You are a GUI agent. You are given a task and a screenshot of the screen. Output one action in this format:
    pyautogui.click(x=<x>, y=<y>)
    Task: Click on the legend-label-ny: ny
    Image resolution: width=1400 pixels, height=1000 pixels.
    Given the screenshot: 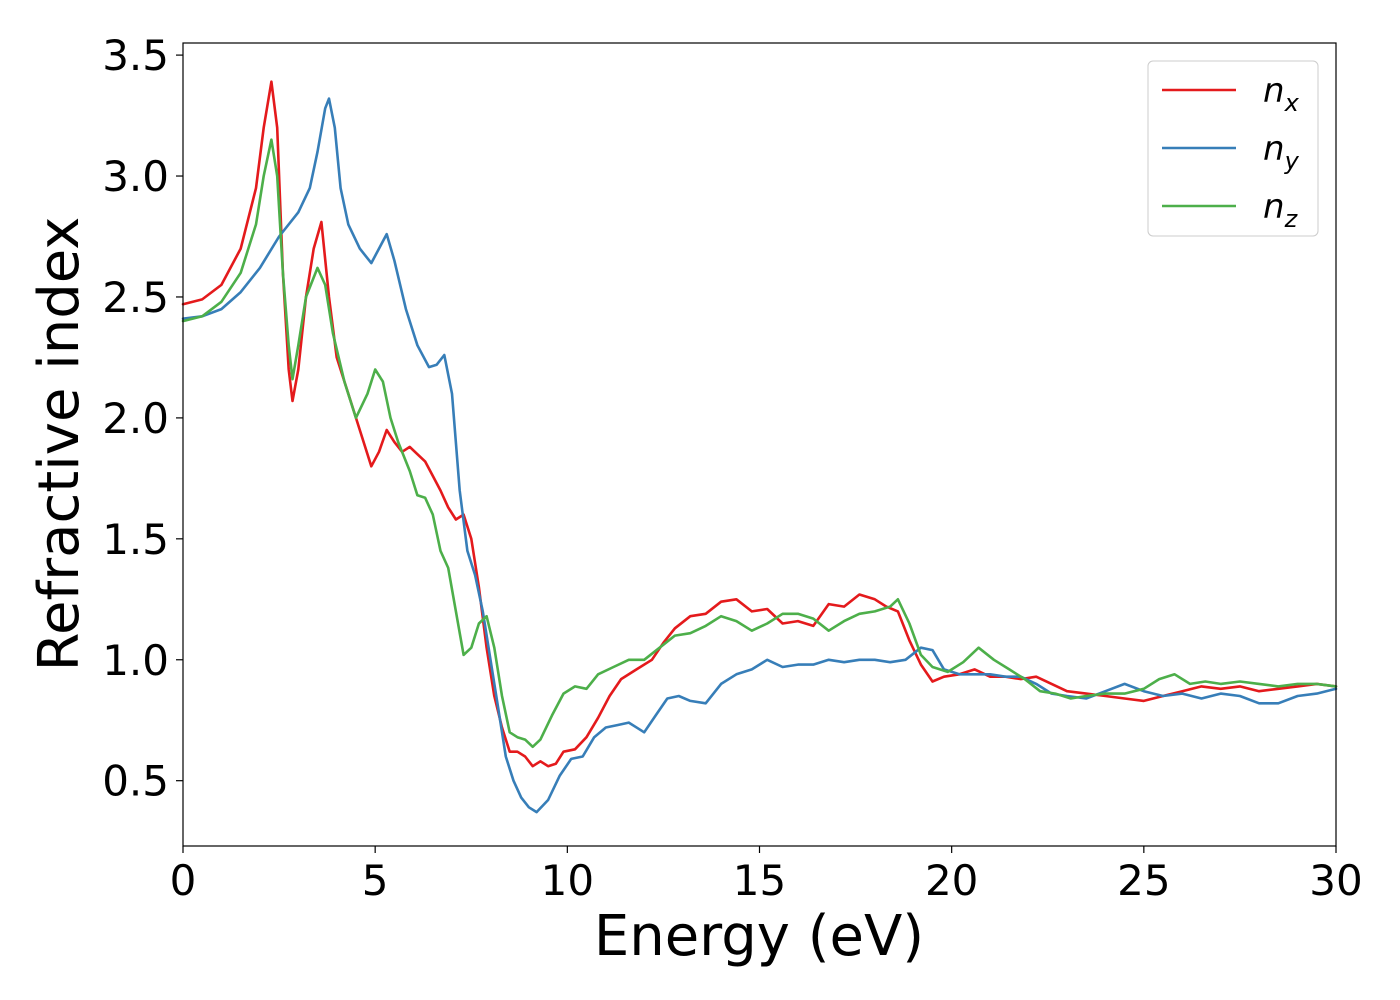 What is the action you would take?
    pyautogui.click(x=1281, y=152)
    